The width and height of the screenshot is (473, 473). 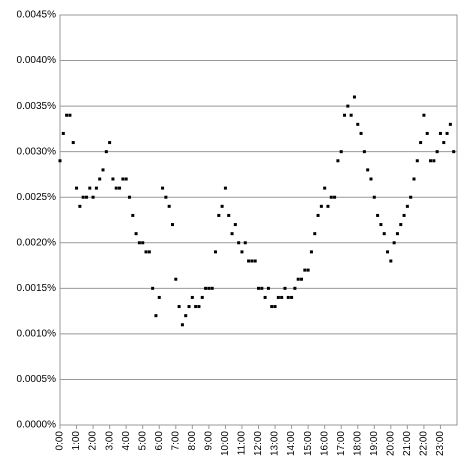 What do you see at coordinates (37, 106) in the screenshot?
I see `y-tick-label: 0.0035%` at bounding box center [37, 106].